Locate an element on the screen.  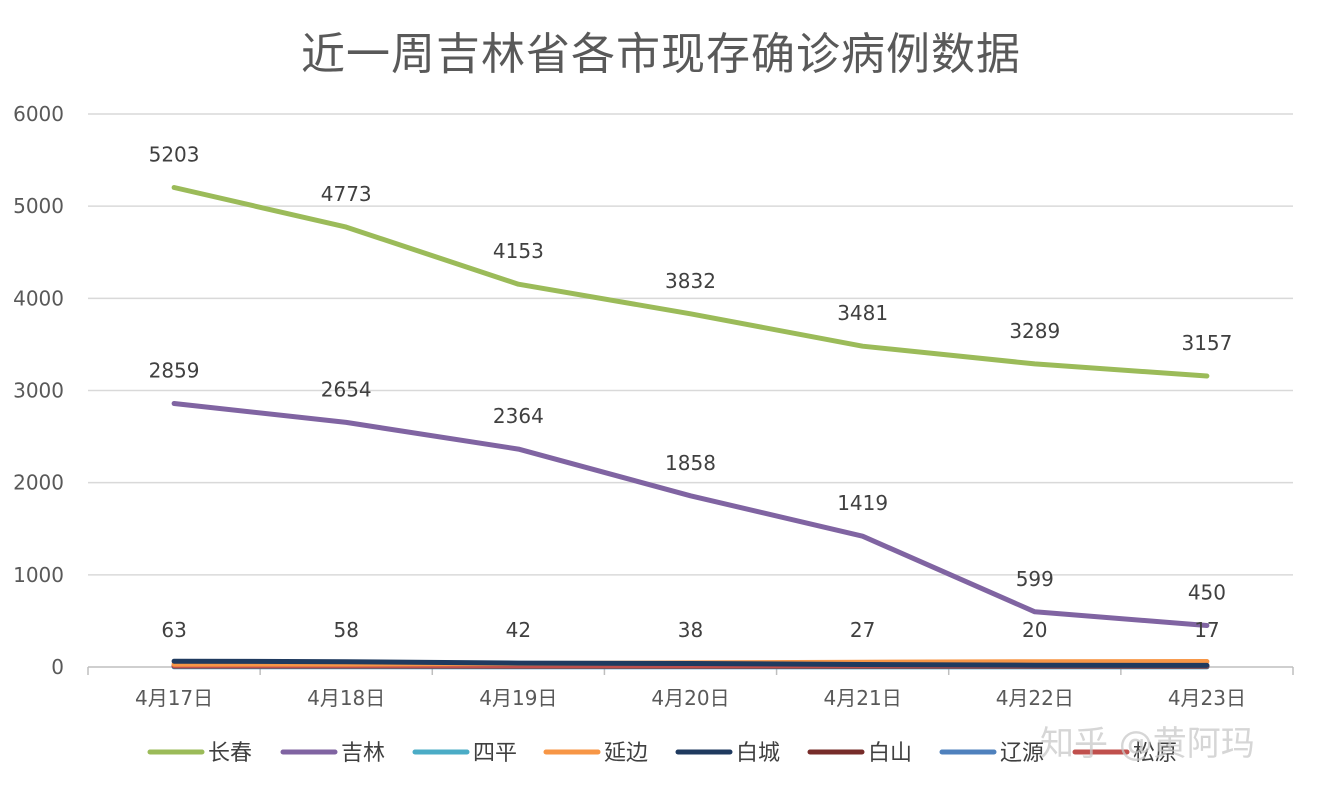
data-label: 3481 is located at coordinates (862, 313).